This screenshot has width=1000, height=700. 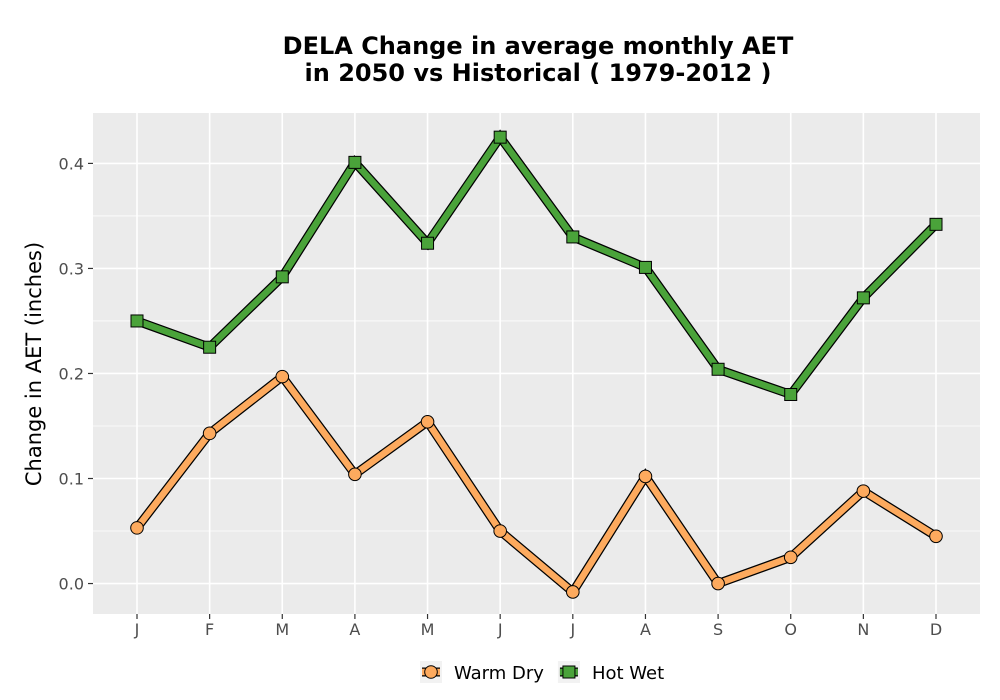 What do you see at coordinates (209, 629) in the screenshot?
I see `x-tick-label: F` at bounding box center [209, 629].